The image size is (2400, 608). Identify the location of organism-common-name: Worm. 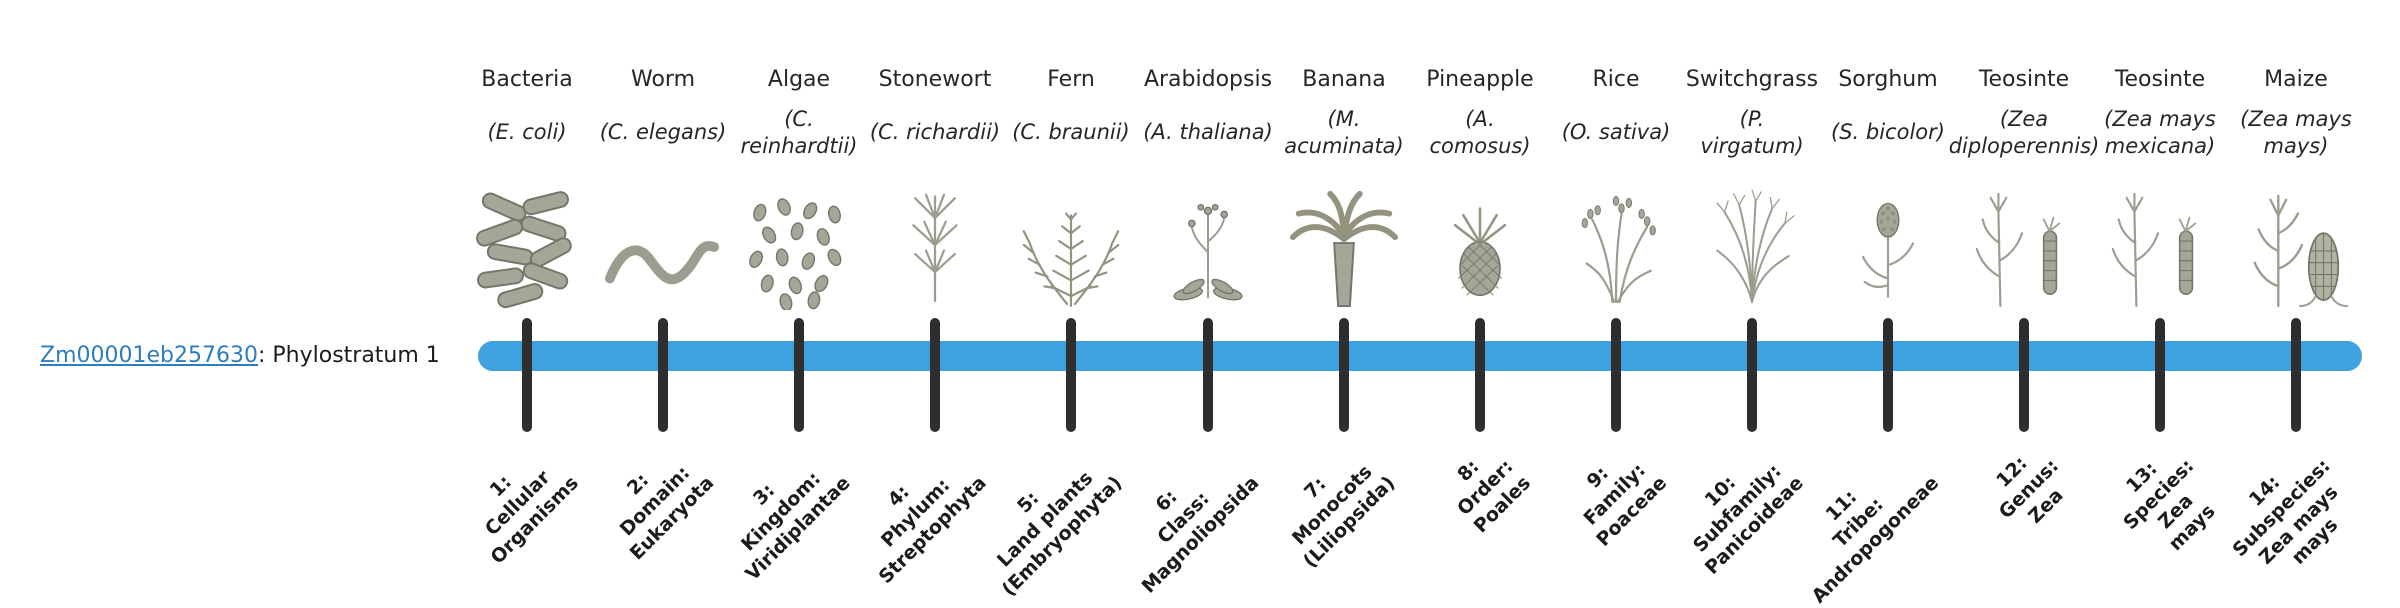
(662, 79).